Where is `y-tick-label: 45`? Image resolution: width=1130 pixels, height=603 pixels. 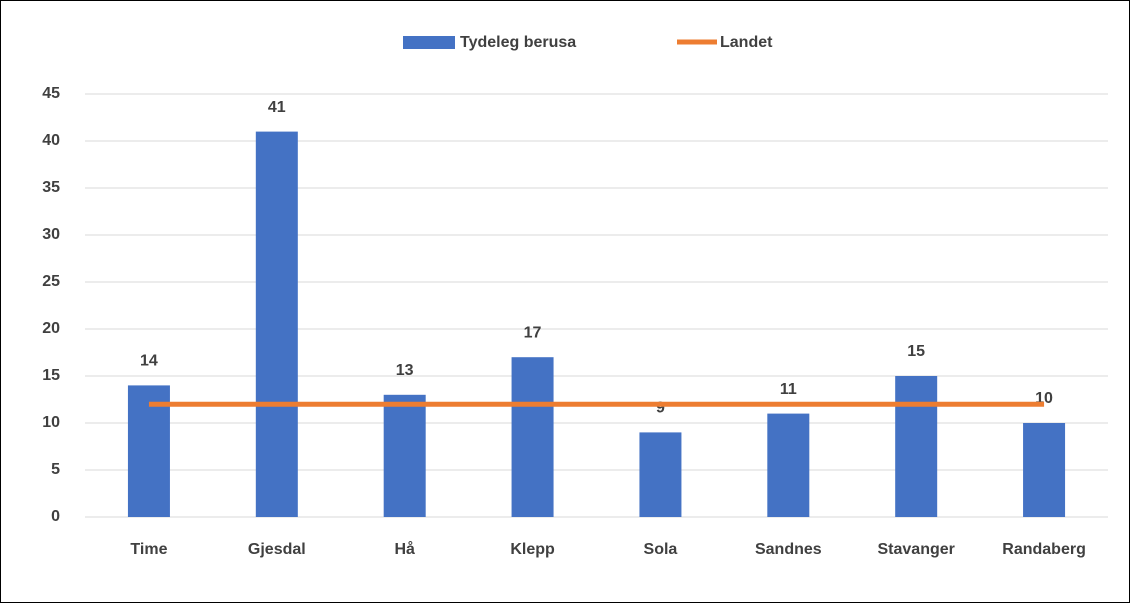
y-tick-label: 45 is located at coordinates (51, 93).